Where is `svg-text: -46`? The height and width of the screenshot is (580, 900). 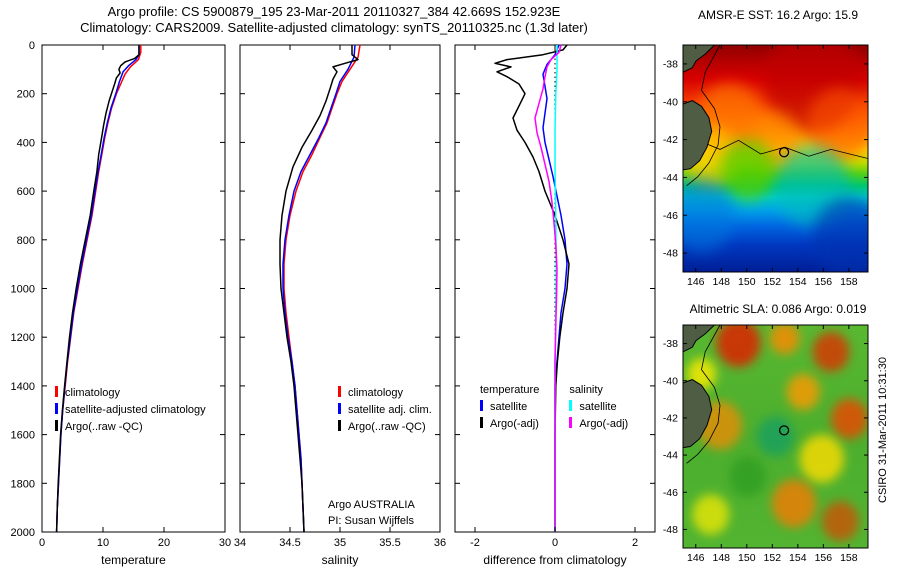
svg-text: -46 is located at coordinates (670, 493).